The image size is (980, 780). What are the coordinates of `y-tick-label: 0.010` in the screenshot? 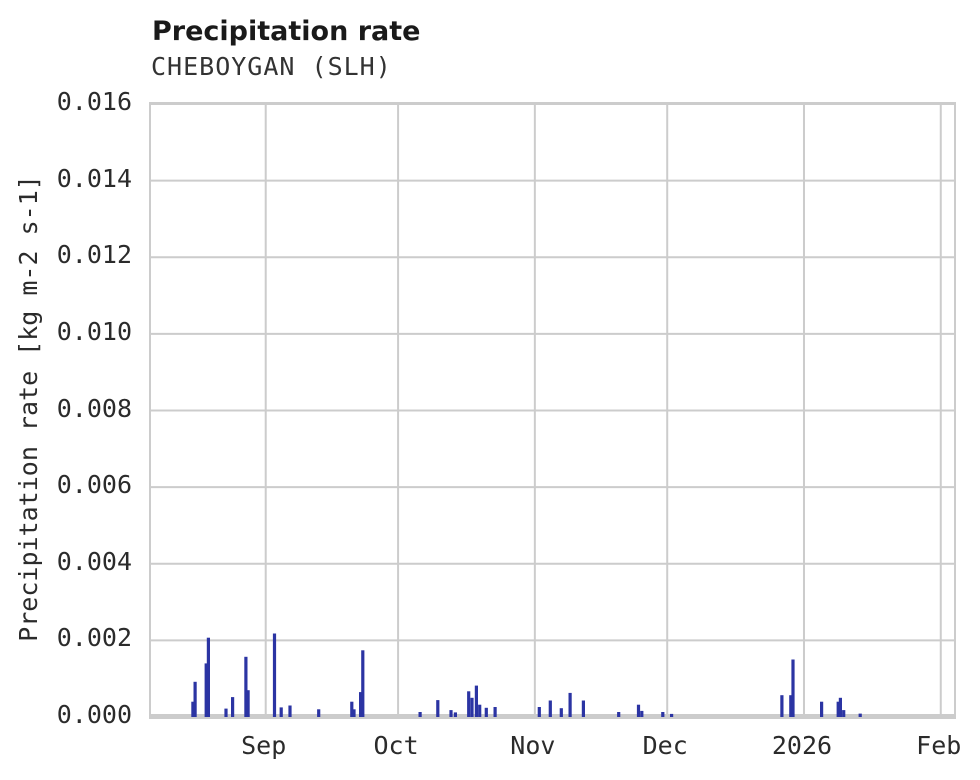 It's located at (94, 331).